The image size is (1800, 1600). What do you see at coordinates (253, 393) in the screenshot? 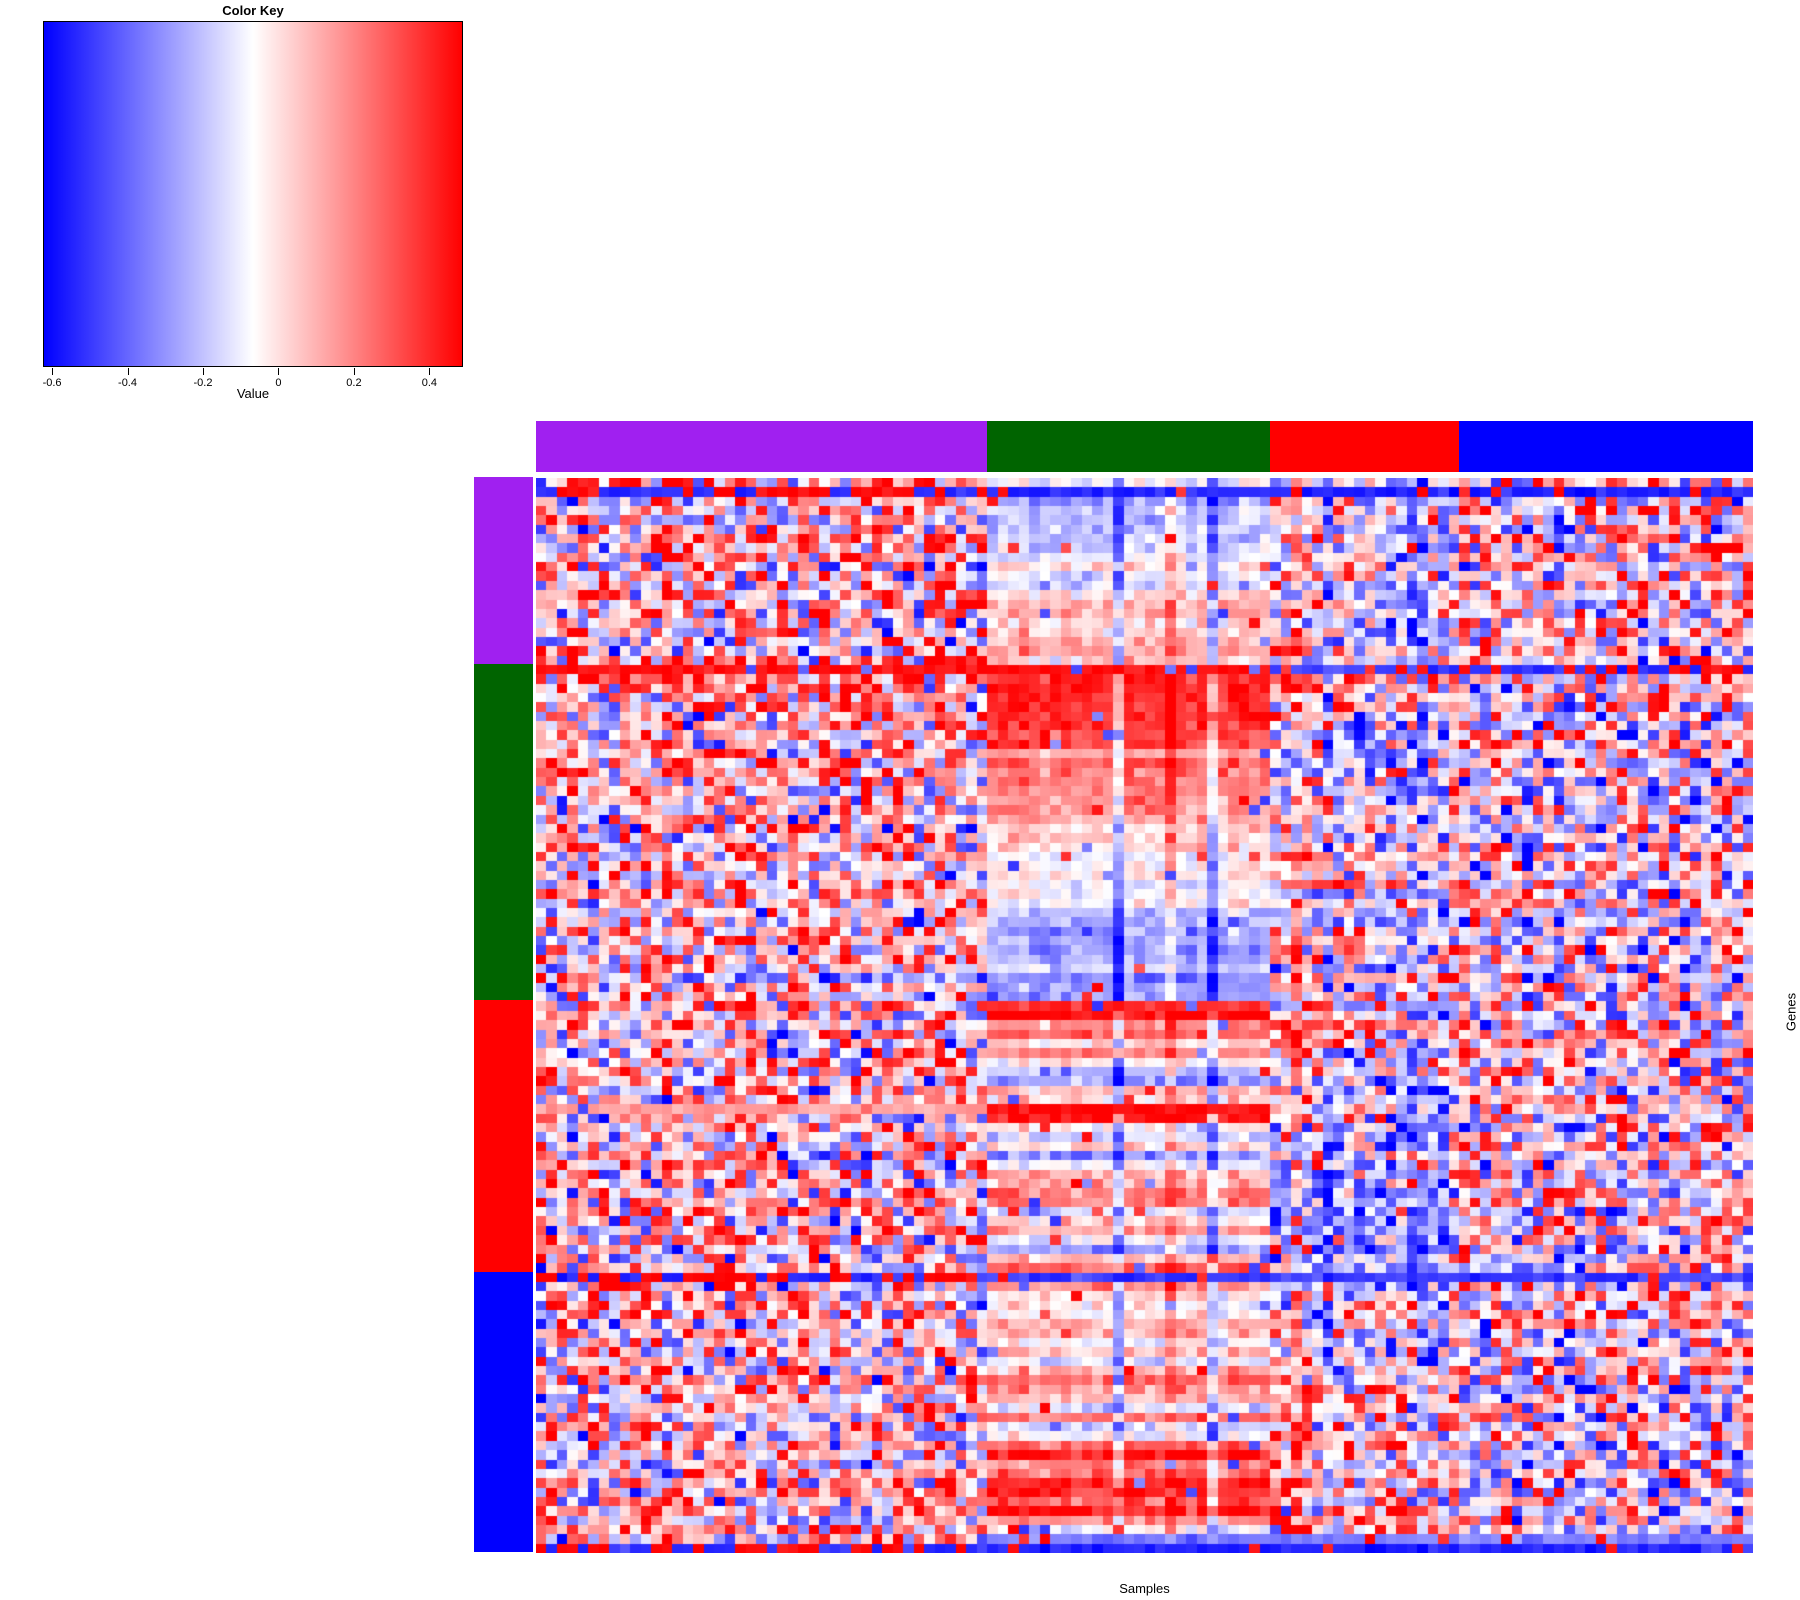
I see `color-key-value-label: Value` at bounding box center [253, 393].